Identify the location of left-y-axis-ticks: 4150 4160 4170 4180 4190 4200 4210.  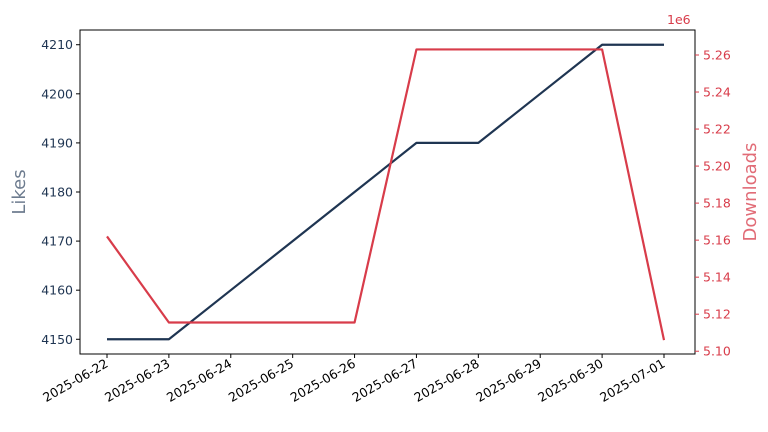
(60, 192).